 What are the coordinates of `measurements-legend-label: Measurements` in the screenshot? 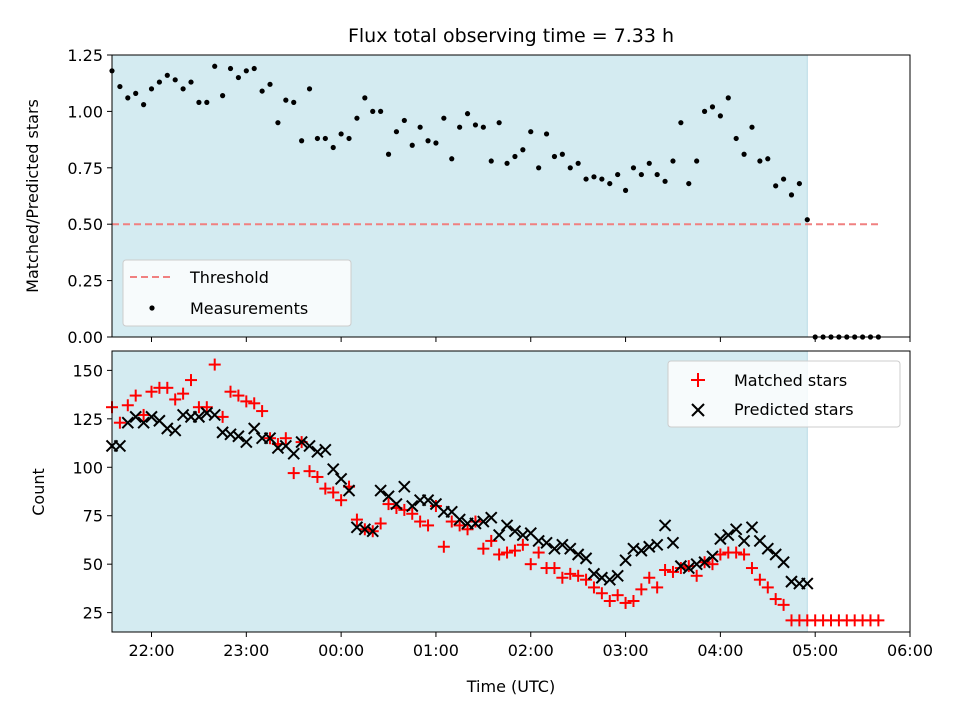 It's located at (249, 308).